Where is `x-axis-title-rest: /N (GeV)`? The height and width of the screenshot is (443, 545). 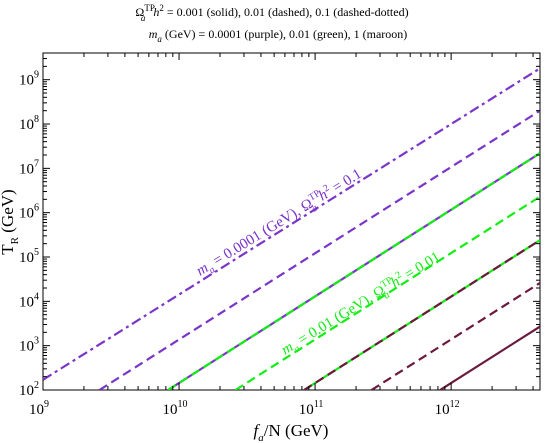 x-axis-title-rest: /N (GeV) is located at coordinates (296, 430).